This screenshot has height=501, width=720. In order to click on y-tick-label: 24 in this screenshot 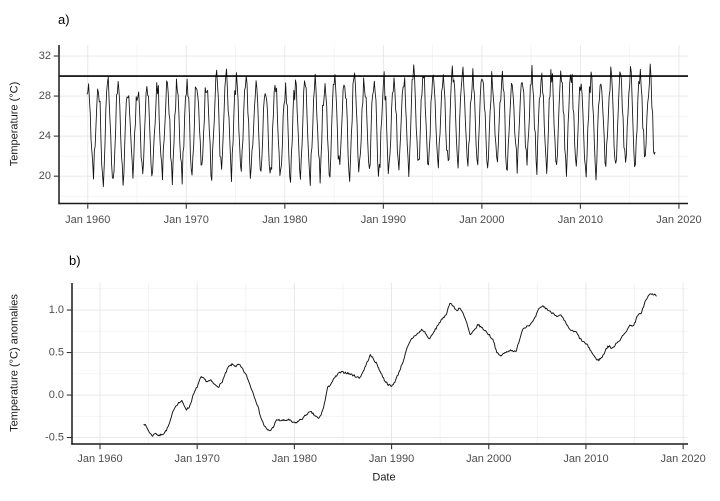, I will do `click(45, 136)`.